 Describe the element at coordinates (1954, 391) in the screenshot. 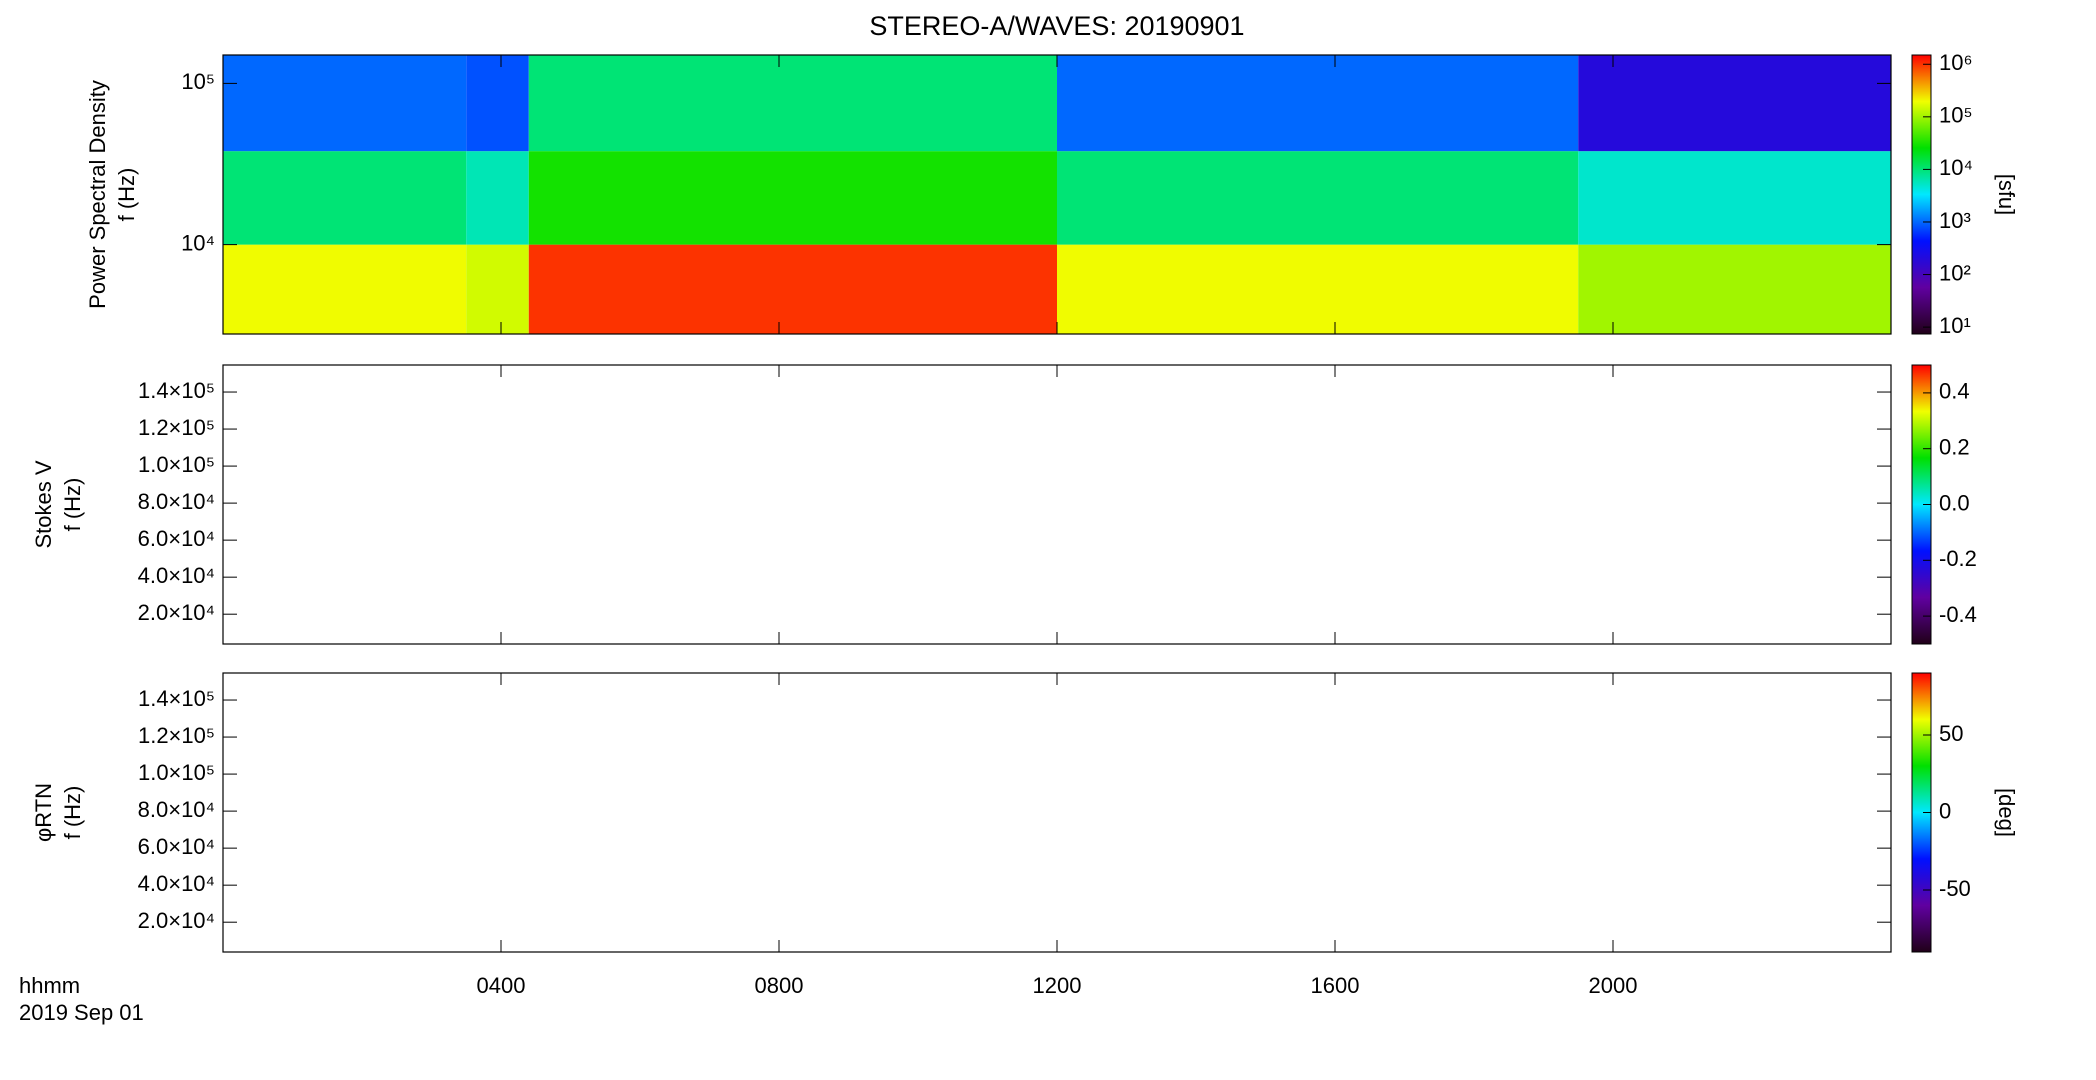

I see `colorbar-tick-label: 0.4` at that location.